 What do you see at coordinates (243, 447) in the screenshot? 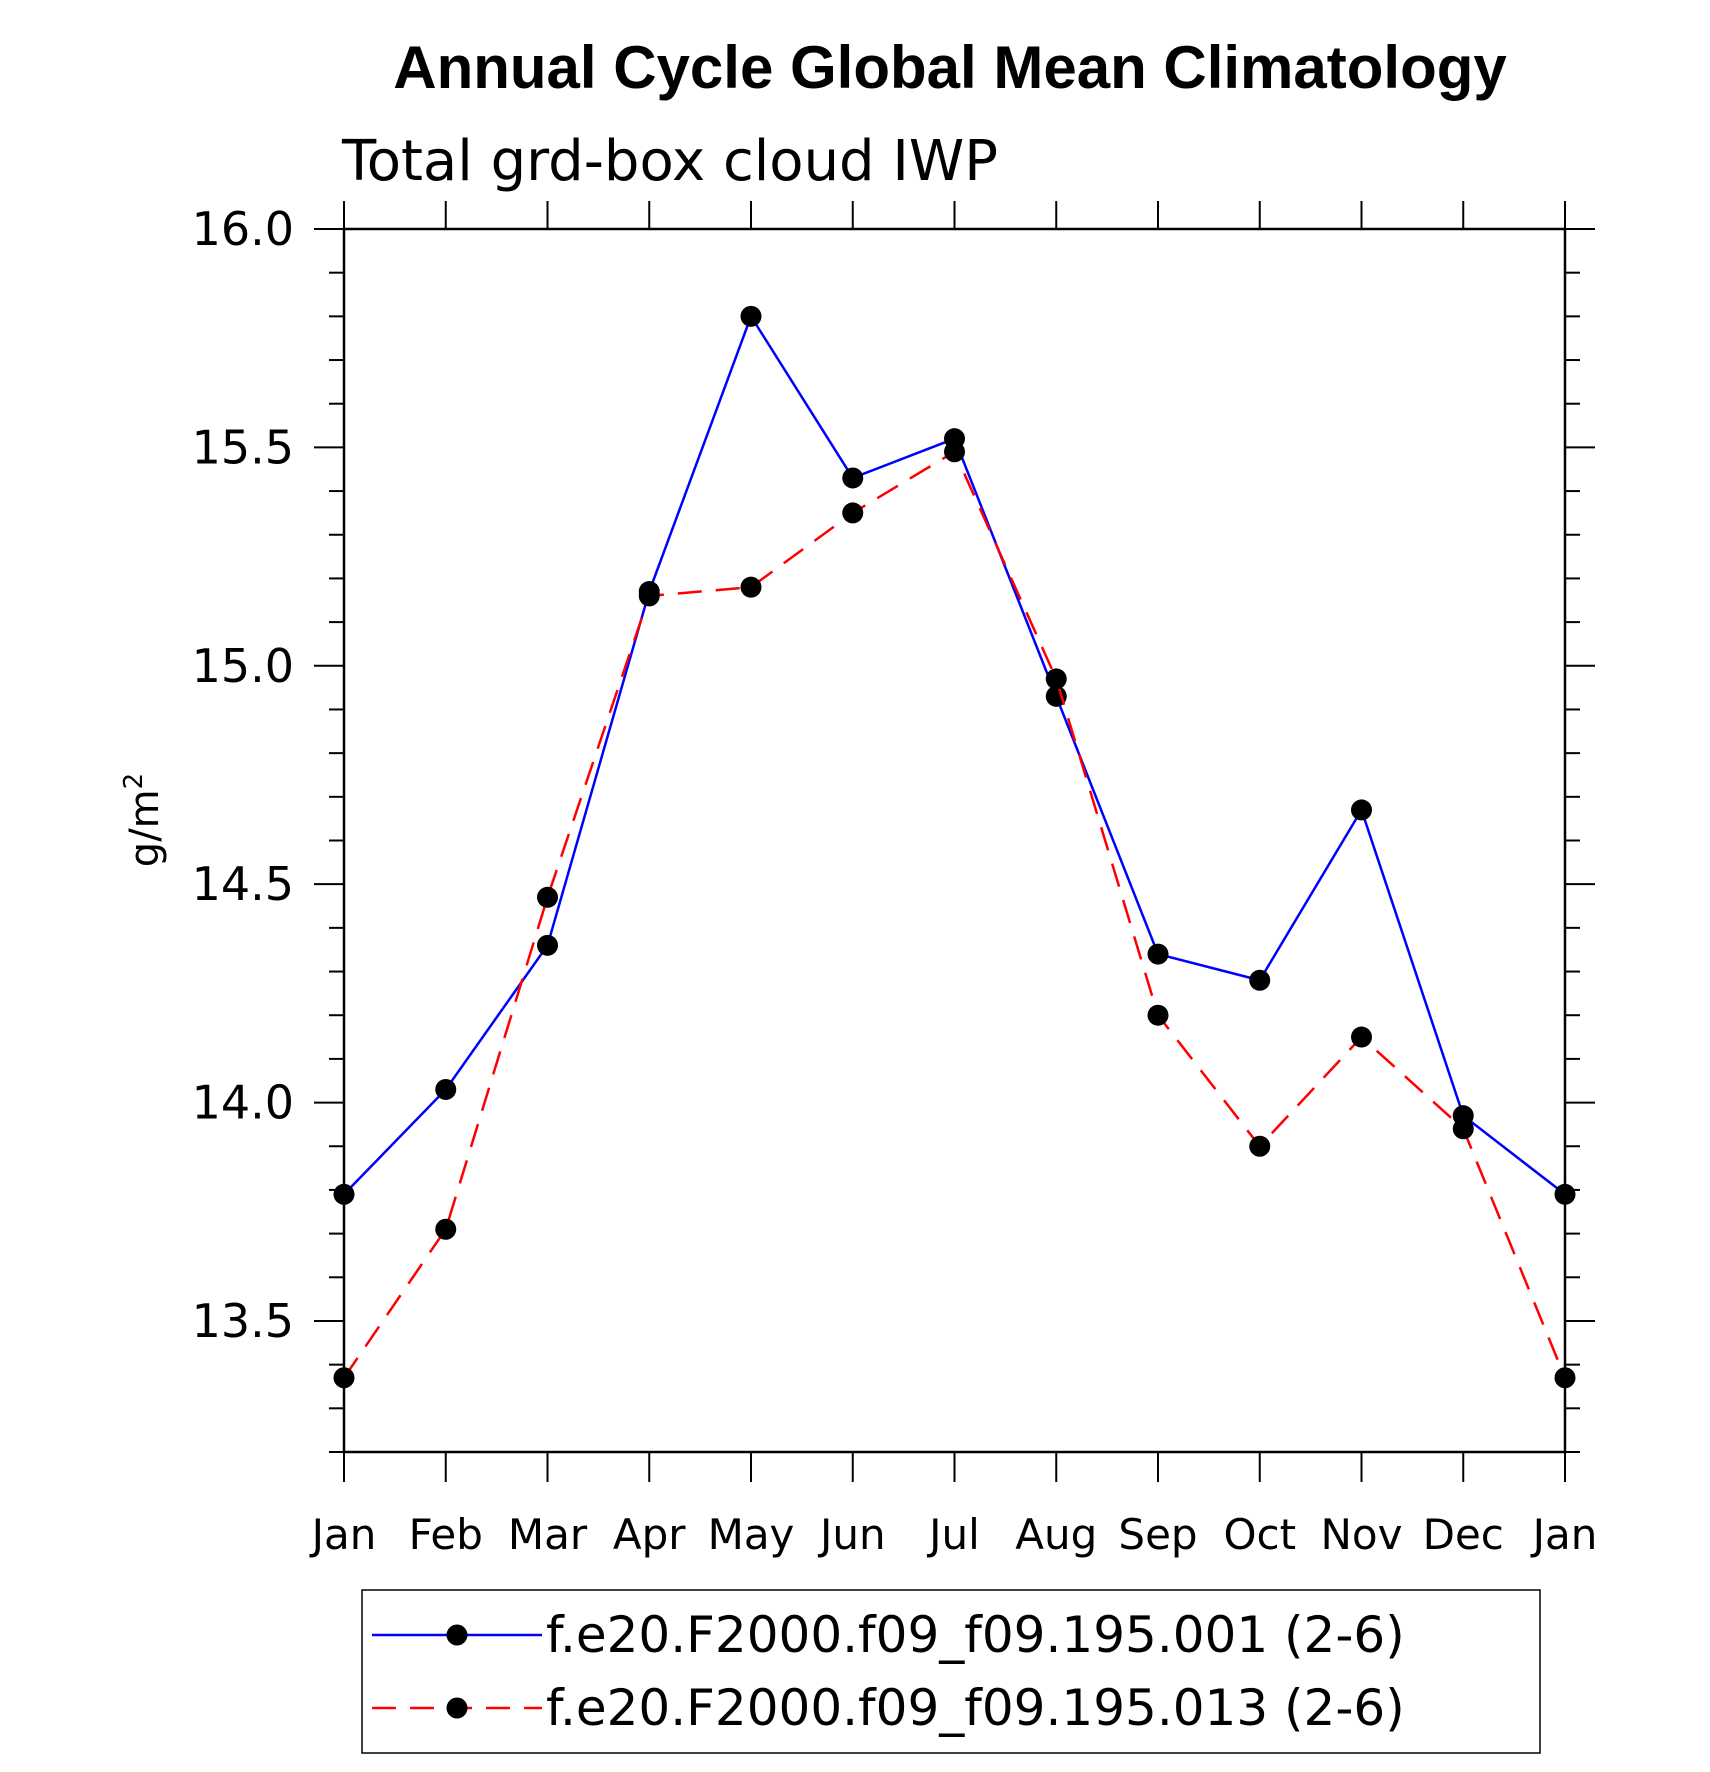
I see `y-tick-label: 15.5` at bounding box center [243, 447].